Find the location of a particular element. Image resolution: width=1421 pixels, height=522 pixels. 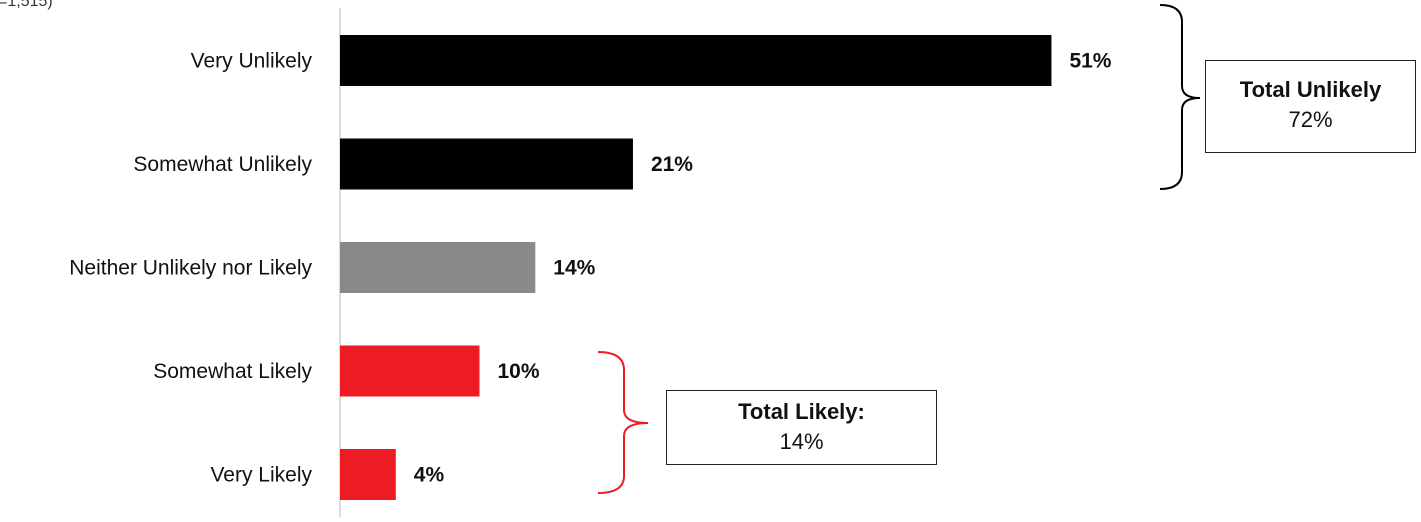

bar-somewhat-likely is located at coordinates (410, 371).